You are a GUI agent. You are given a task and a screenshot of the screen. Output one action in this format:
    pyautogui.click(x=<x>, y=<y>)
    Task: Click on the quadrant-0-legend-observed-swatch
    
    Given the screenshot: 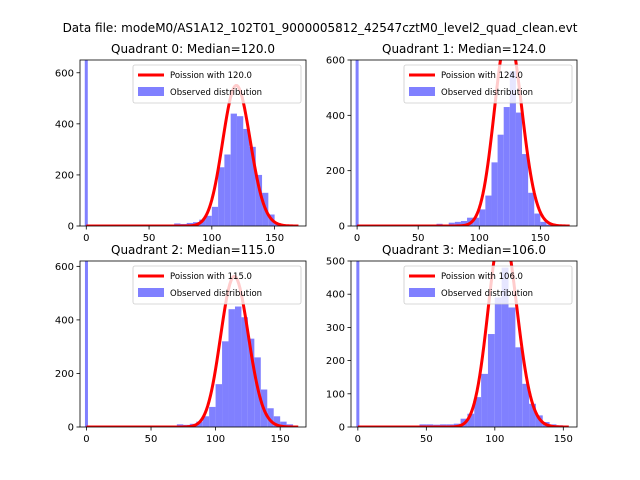 What is the action you would take?
    pyautogui.click(x=151, y=91)
    